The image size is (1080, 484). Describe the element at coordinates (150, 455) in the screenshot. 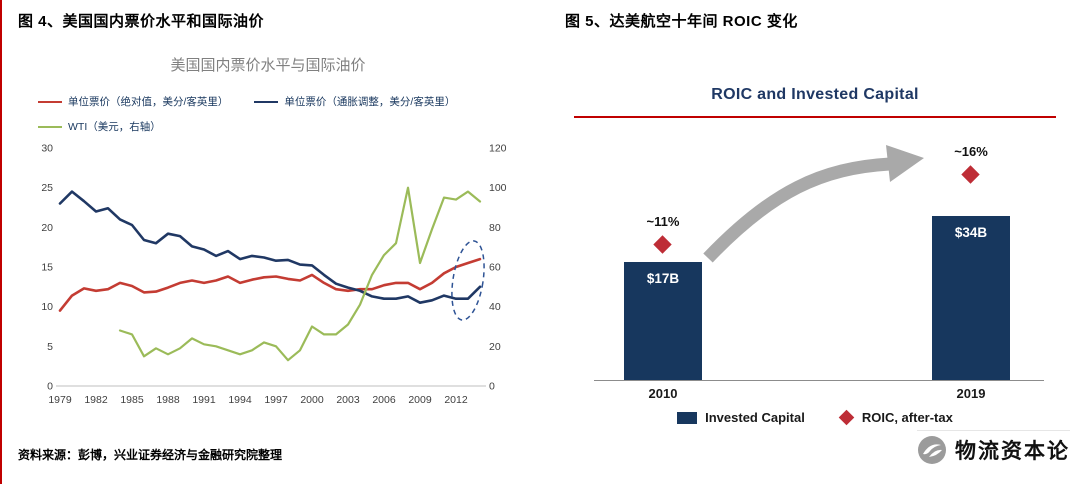

I see `figure4-source: 资料来源：彭博，兴业证券经济与金融研究院整理` at that location.